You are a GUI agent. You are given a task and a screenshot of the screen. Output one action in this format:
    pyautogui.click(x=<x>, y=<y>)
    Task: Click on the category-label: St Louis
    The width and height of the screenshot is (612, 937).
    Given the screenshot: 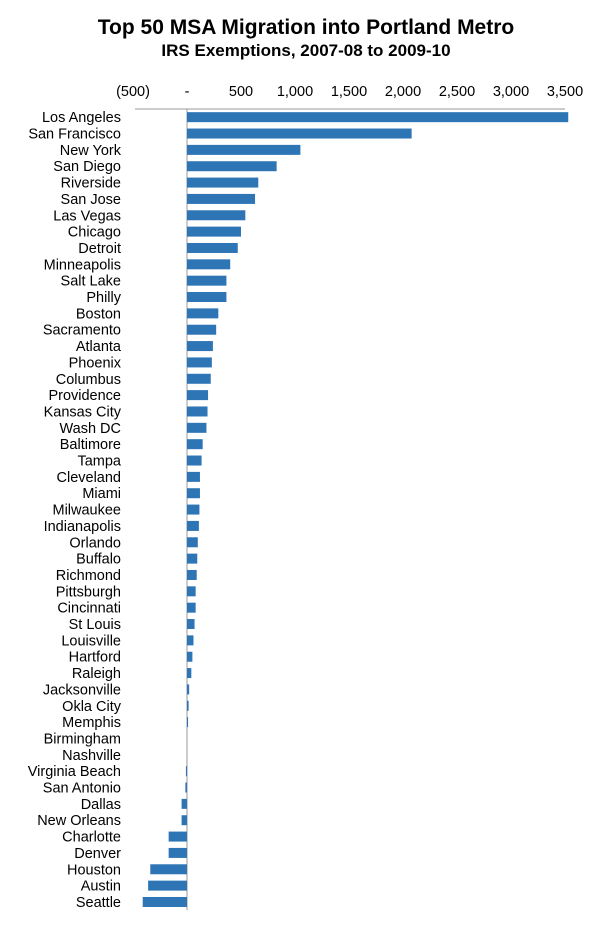 What is the action you would take?
    pyautogui.click(x=95, y=625)
    